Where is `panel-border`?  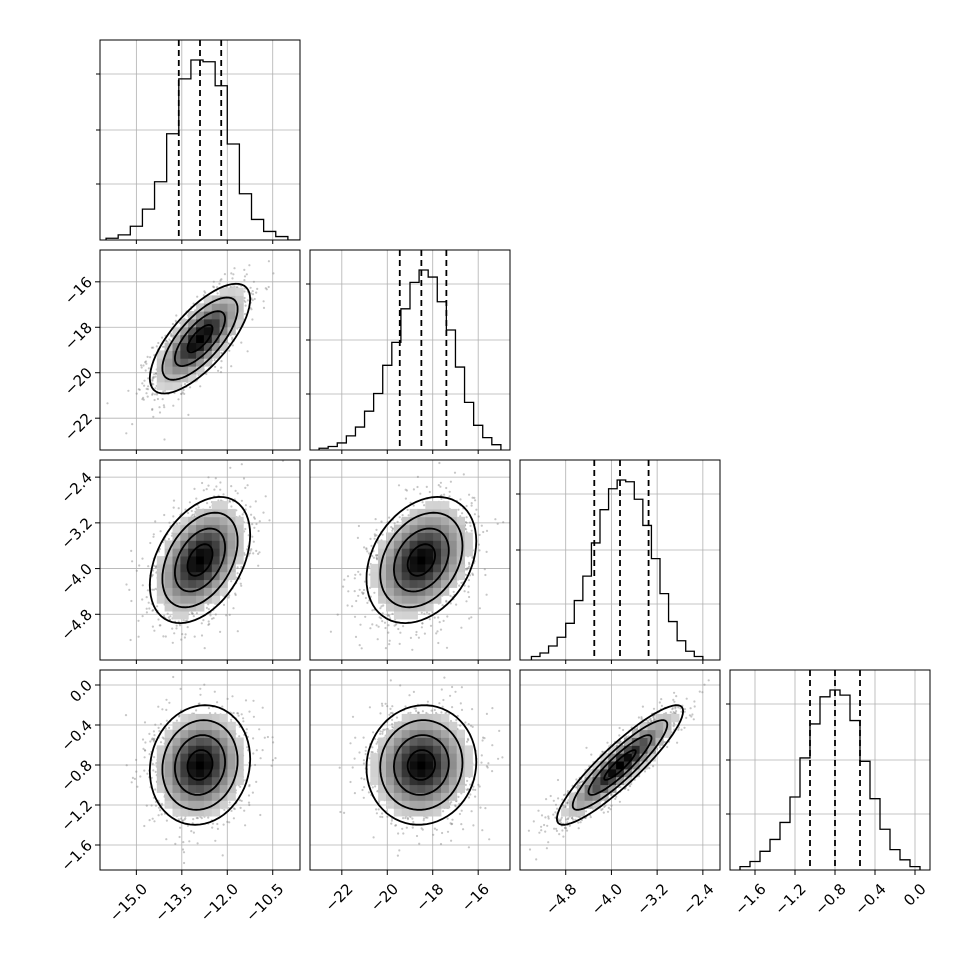
panel-border is located at coordinates (830, 770).